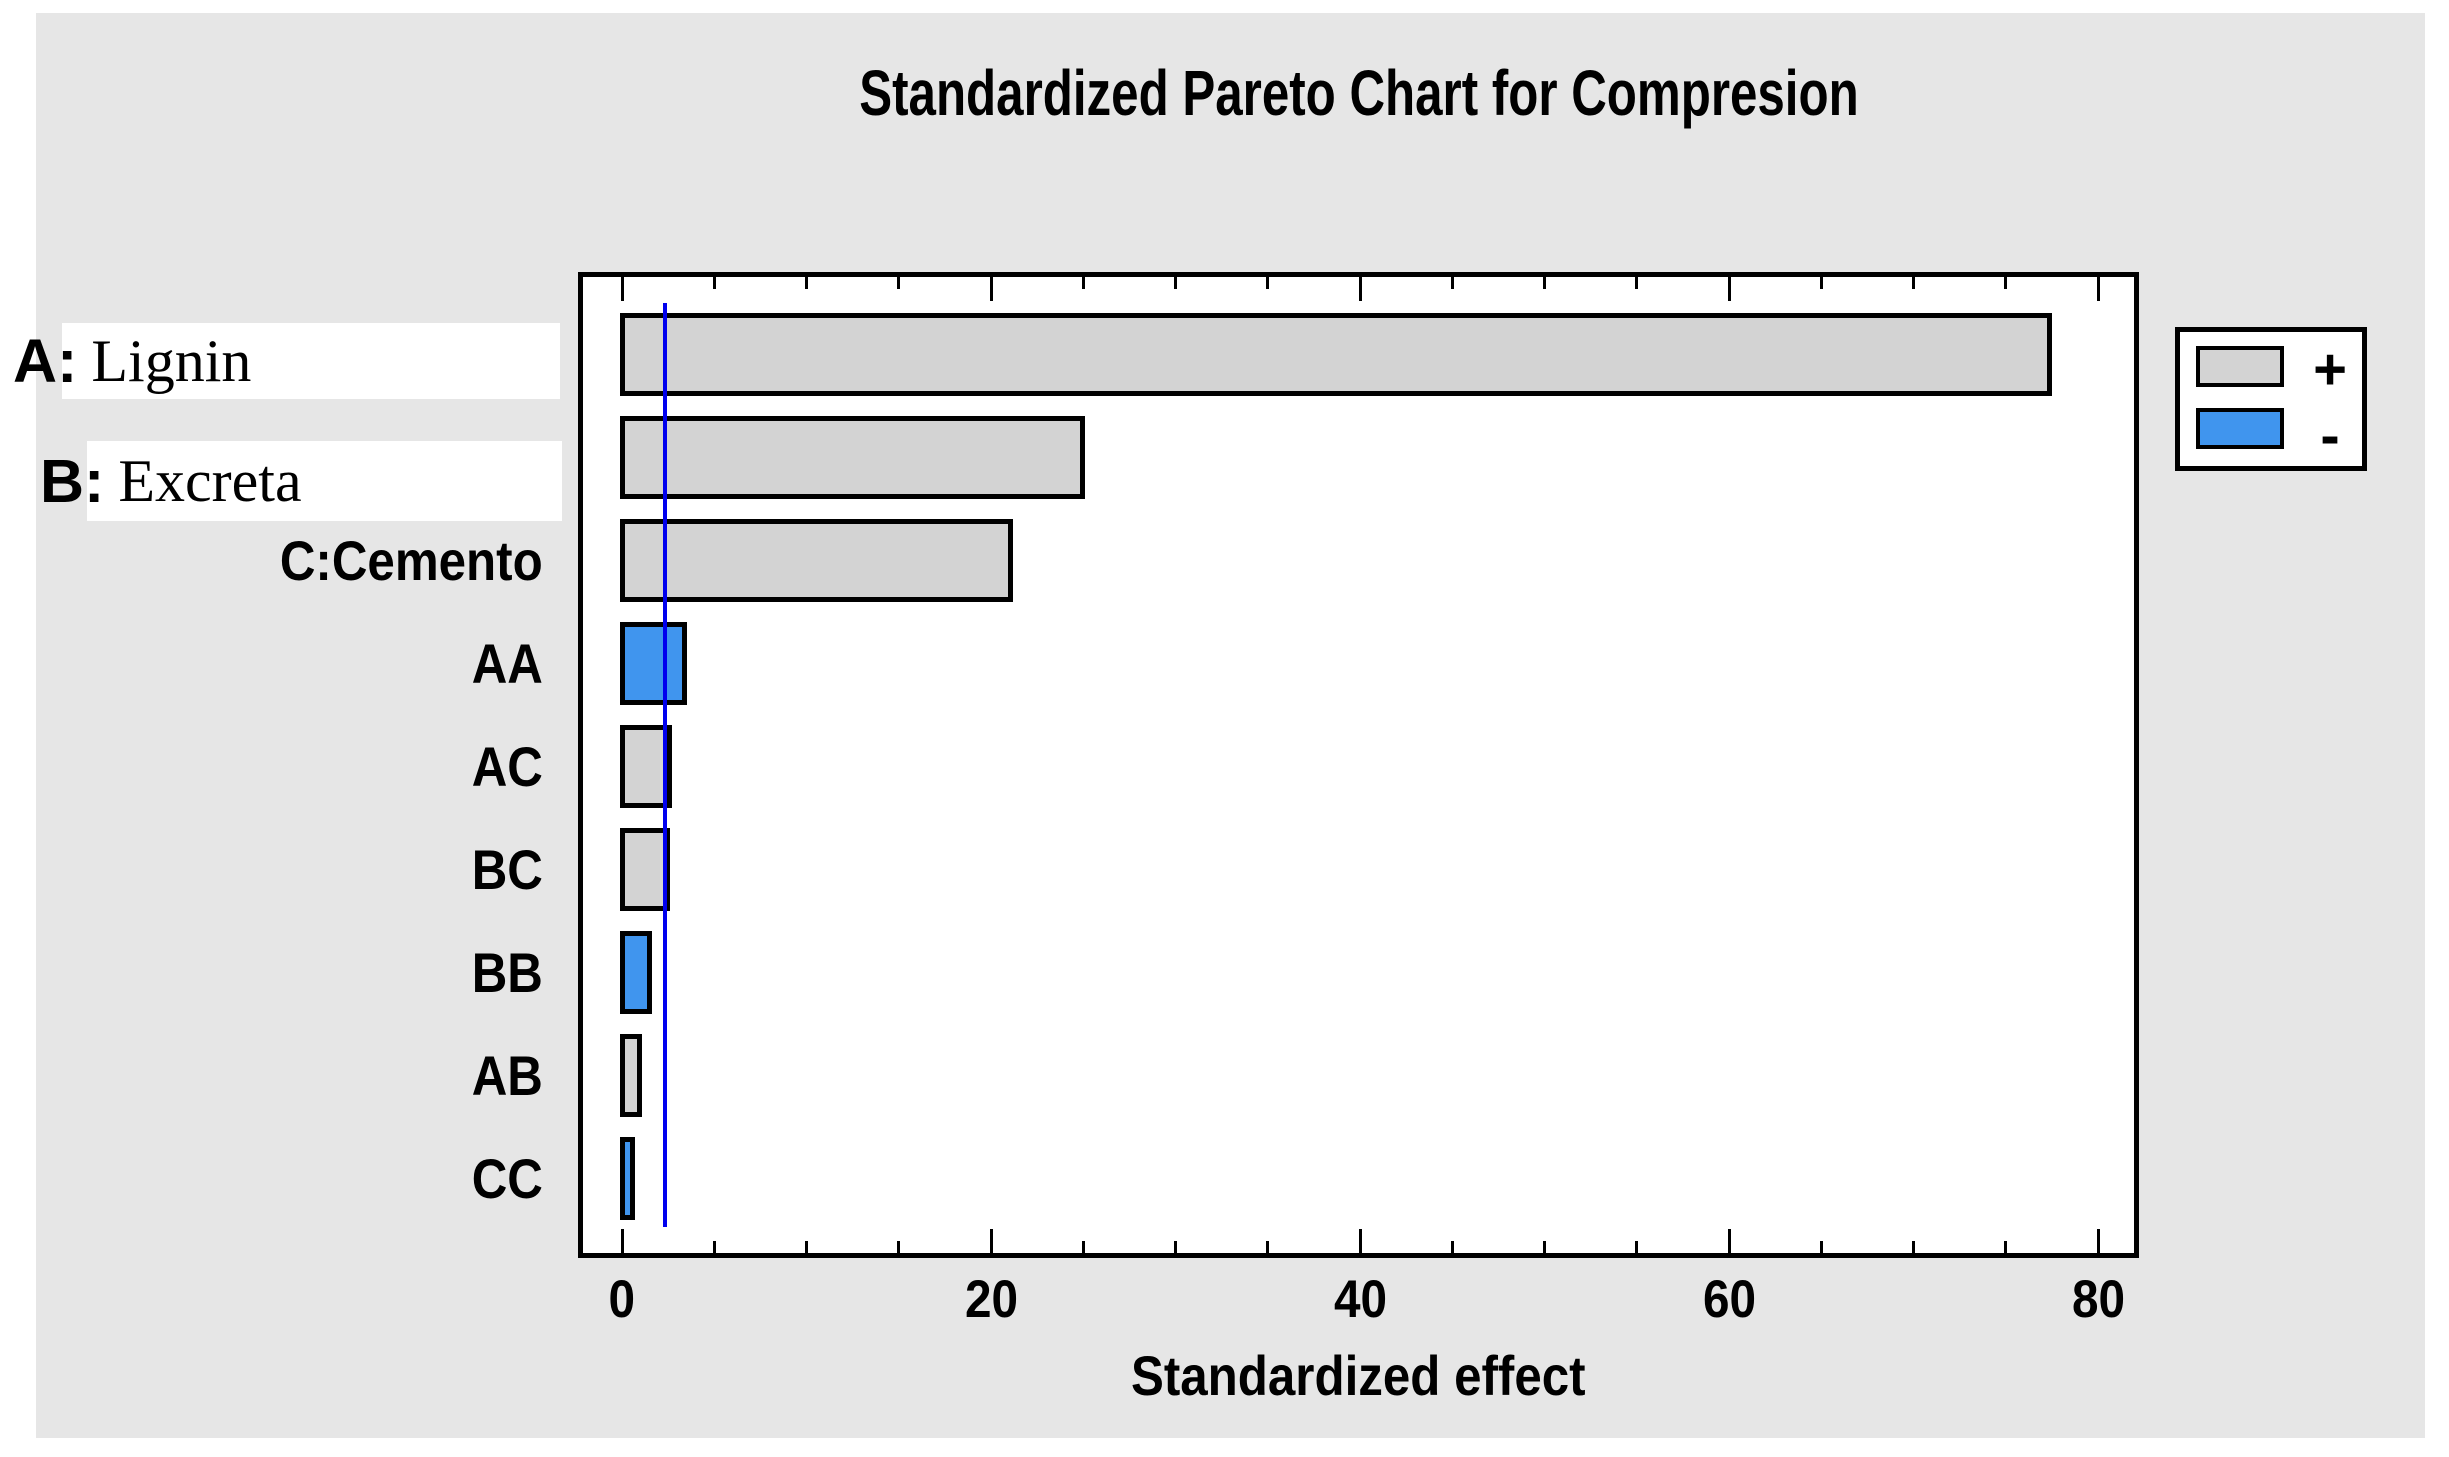  I want to click on bar-aa, so click(653, 663).